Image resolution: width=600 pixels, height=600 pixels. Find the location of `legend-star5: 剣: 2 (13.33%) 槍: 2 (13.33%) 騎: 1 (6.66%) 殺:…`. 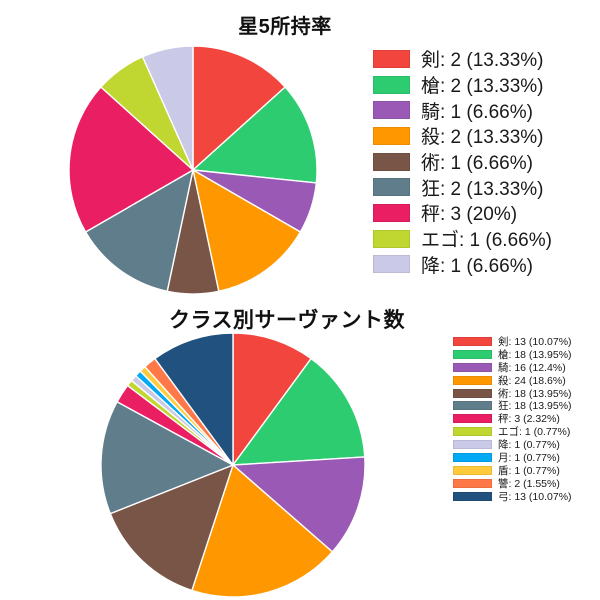

legend-star5: 剣: 2 (13.33%) 槍: 2 (13.33%) 騎: 1 (6.66%) 殺:… is located at coordinates (462, 161).